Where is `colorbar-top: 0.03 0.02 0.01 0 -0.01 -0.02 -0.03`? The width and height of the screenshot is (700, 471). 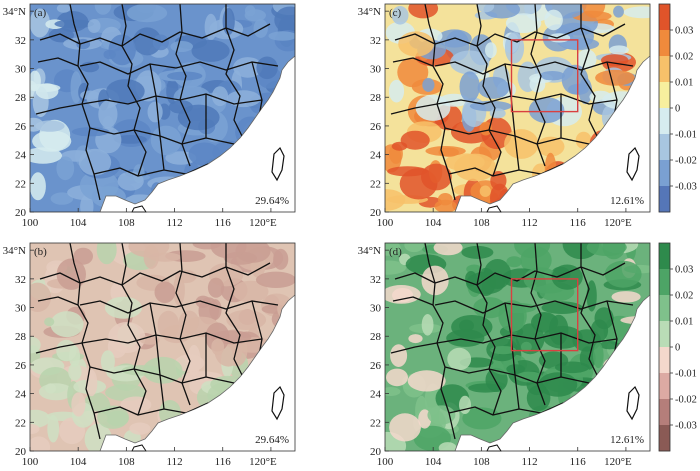
colorbar-top: 0.03 0.02 0.01 0 -0.01 -0.02 -0.03 is located at coordinates (677, 108).